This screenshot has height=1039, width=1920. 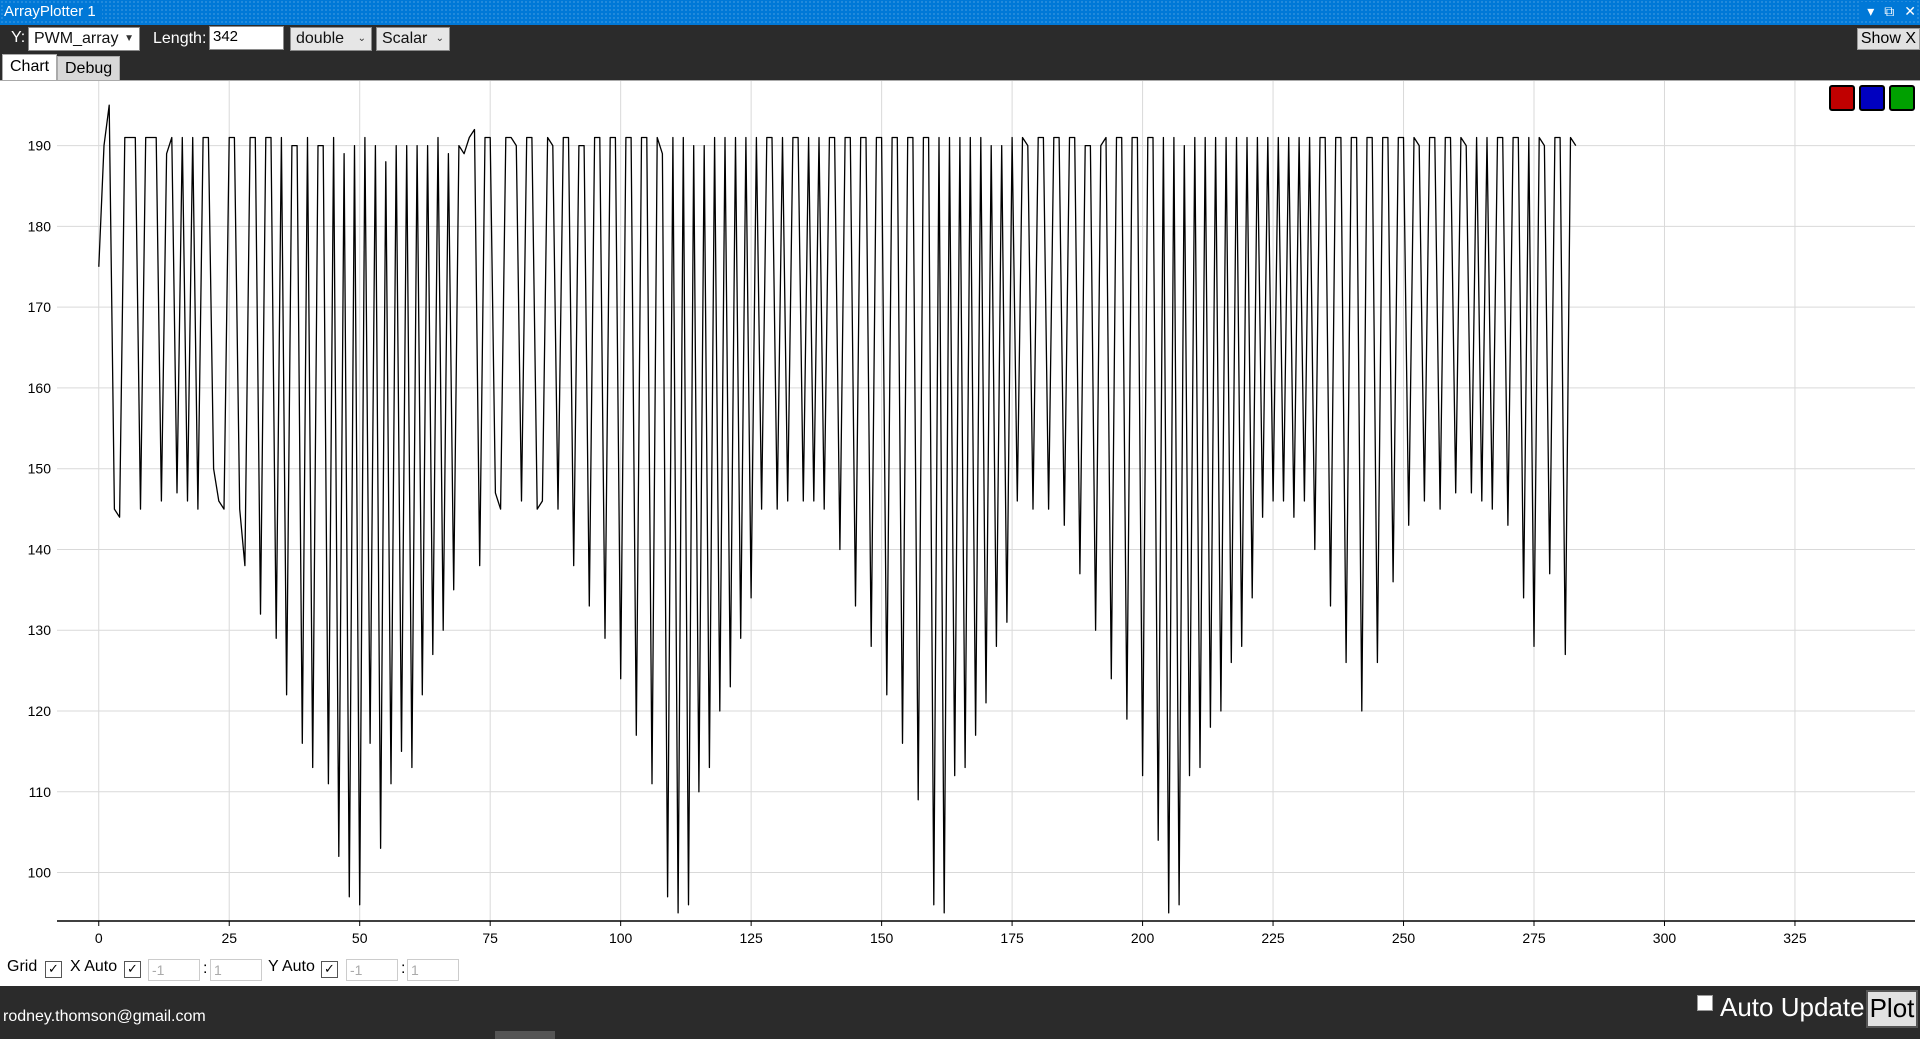 What do you see at coordinates (40, 630) in the screenshot?
I see `y-tick-label: 130` at bounding box center [40, 630].